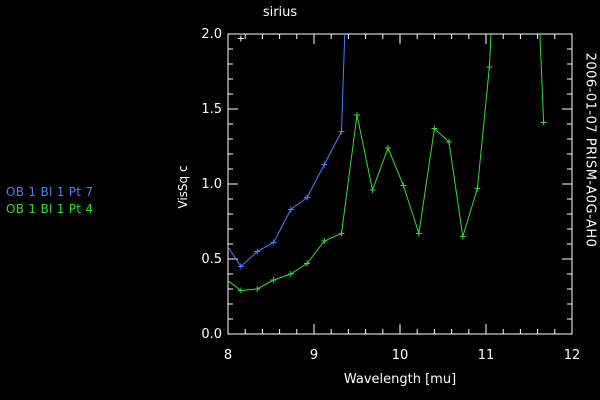 Image resolution: width=600 pixels, height=400 pixels. What do you see at coordinates (314, 355) in the screenshot?
I see `x-tick-label: 9` at bounding box center [314, 355].